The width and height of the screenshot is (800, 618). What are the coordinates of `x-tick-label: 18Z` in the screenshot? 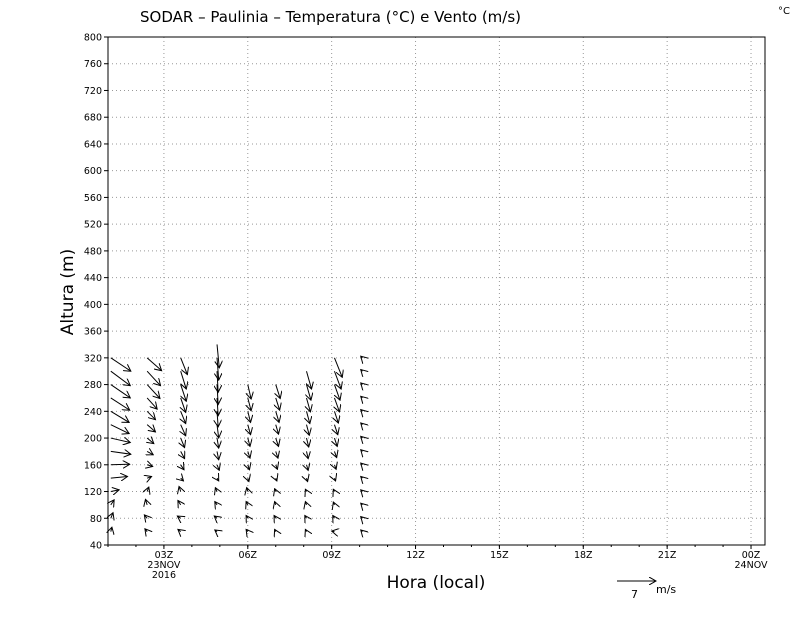 It's located at (583, 555).